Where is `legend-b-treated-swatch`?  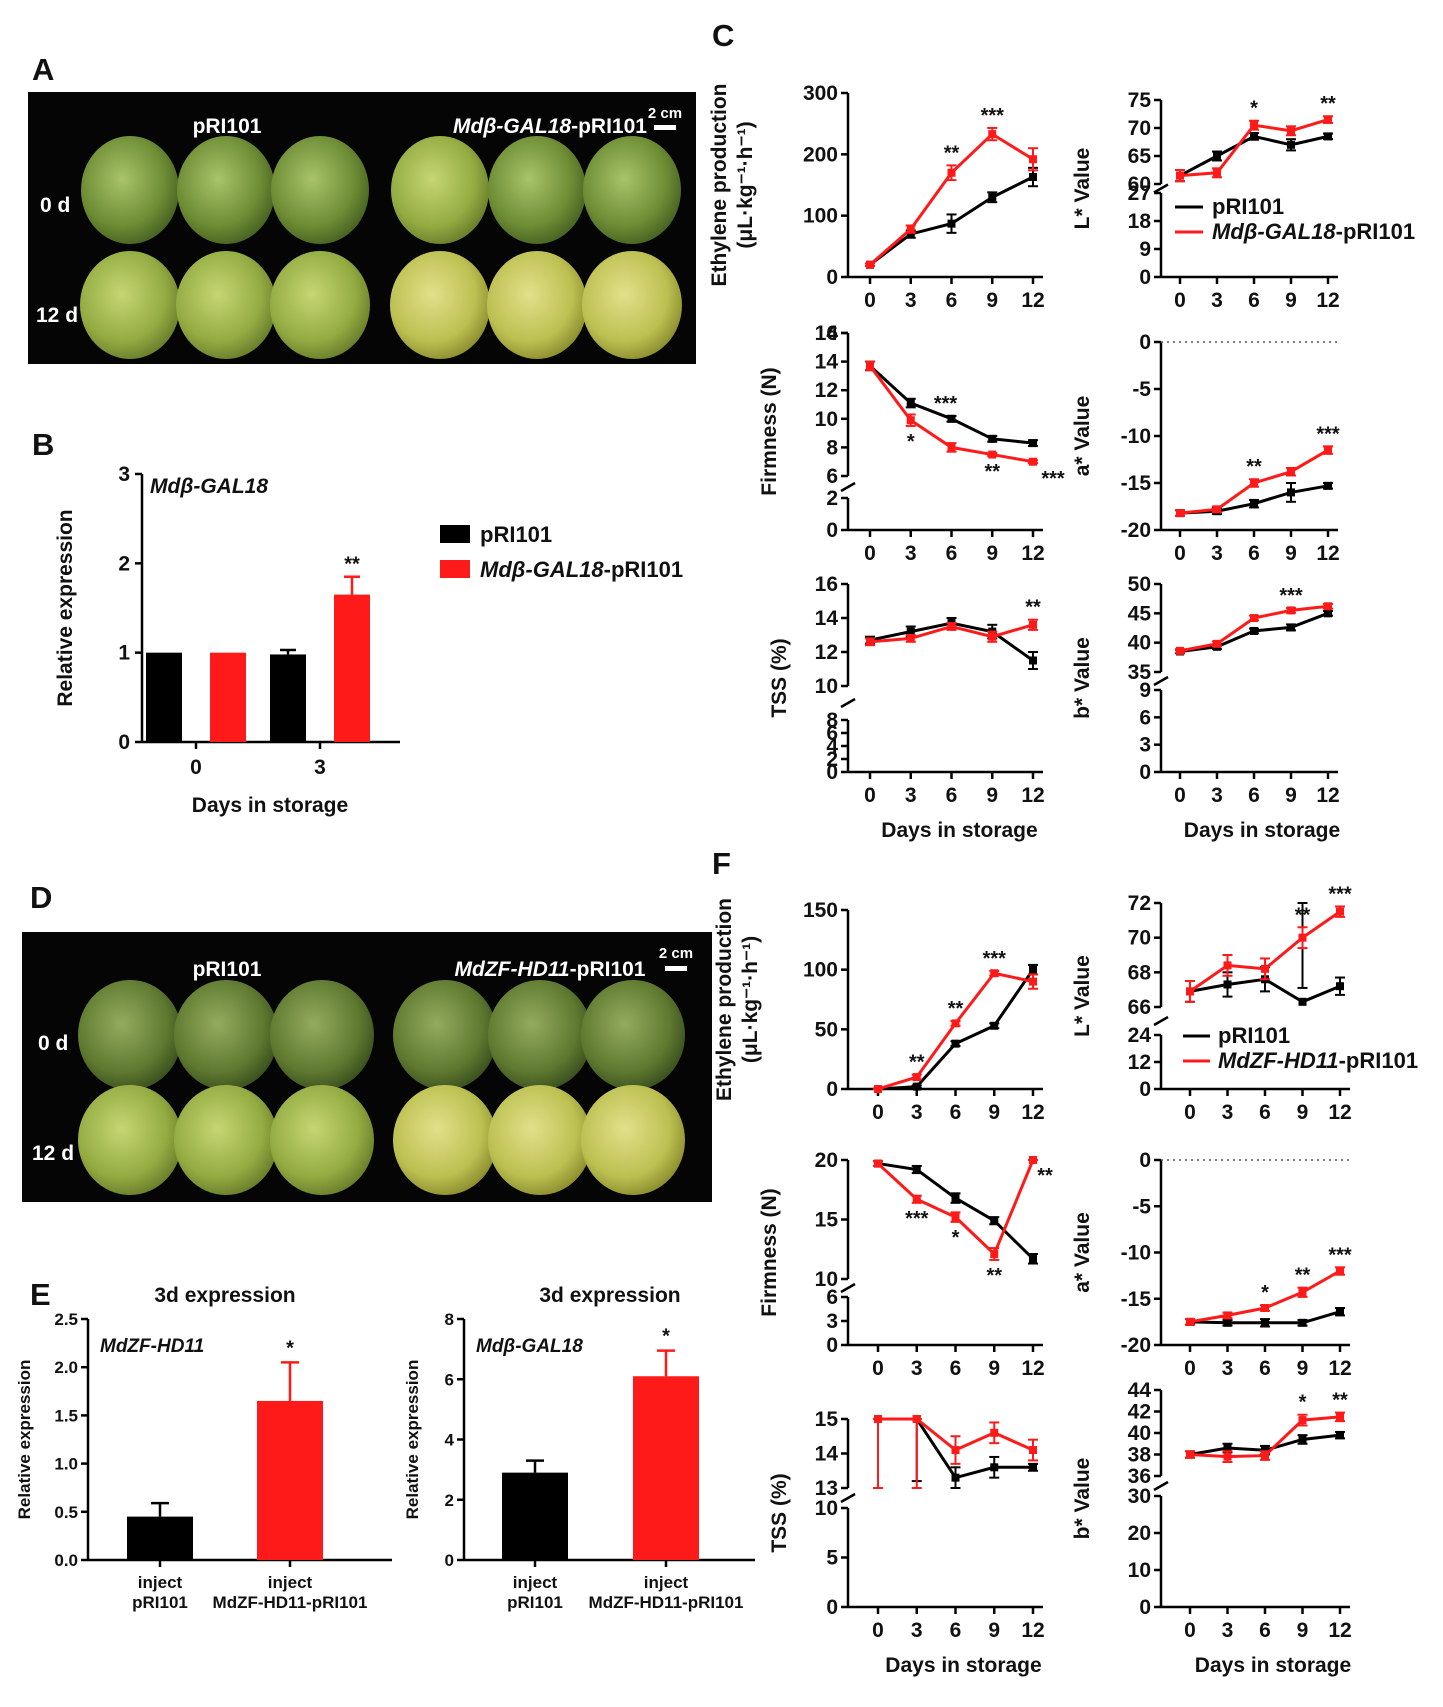
legend-b-treated-swatch is located at coordinates (455, 569).